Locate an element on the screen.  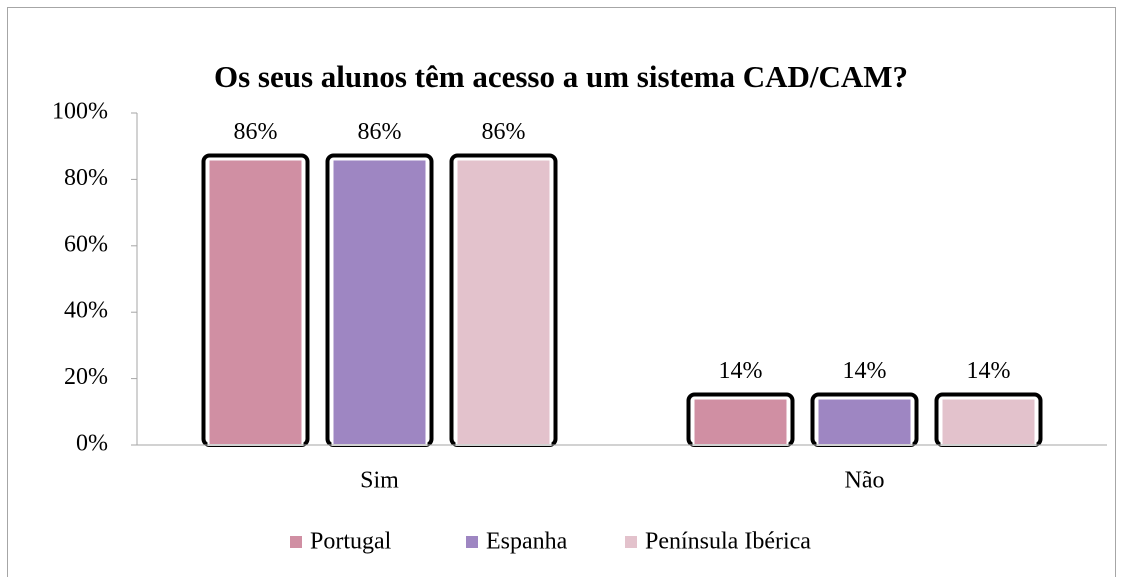
y-tick-label: 60% is located at coordinates (86, 244).